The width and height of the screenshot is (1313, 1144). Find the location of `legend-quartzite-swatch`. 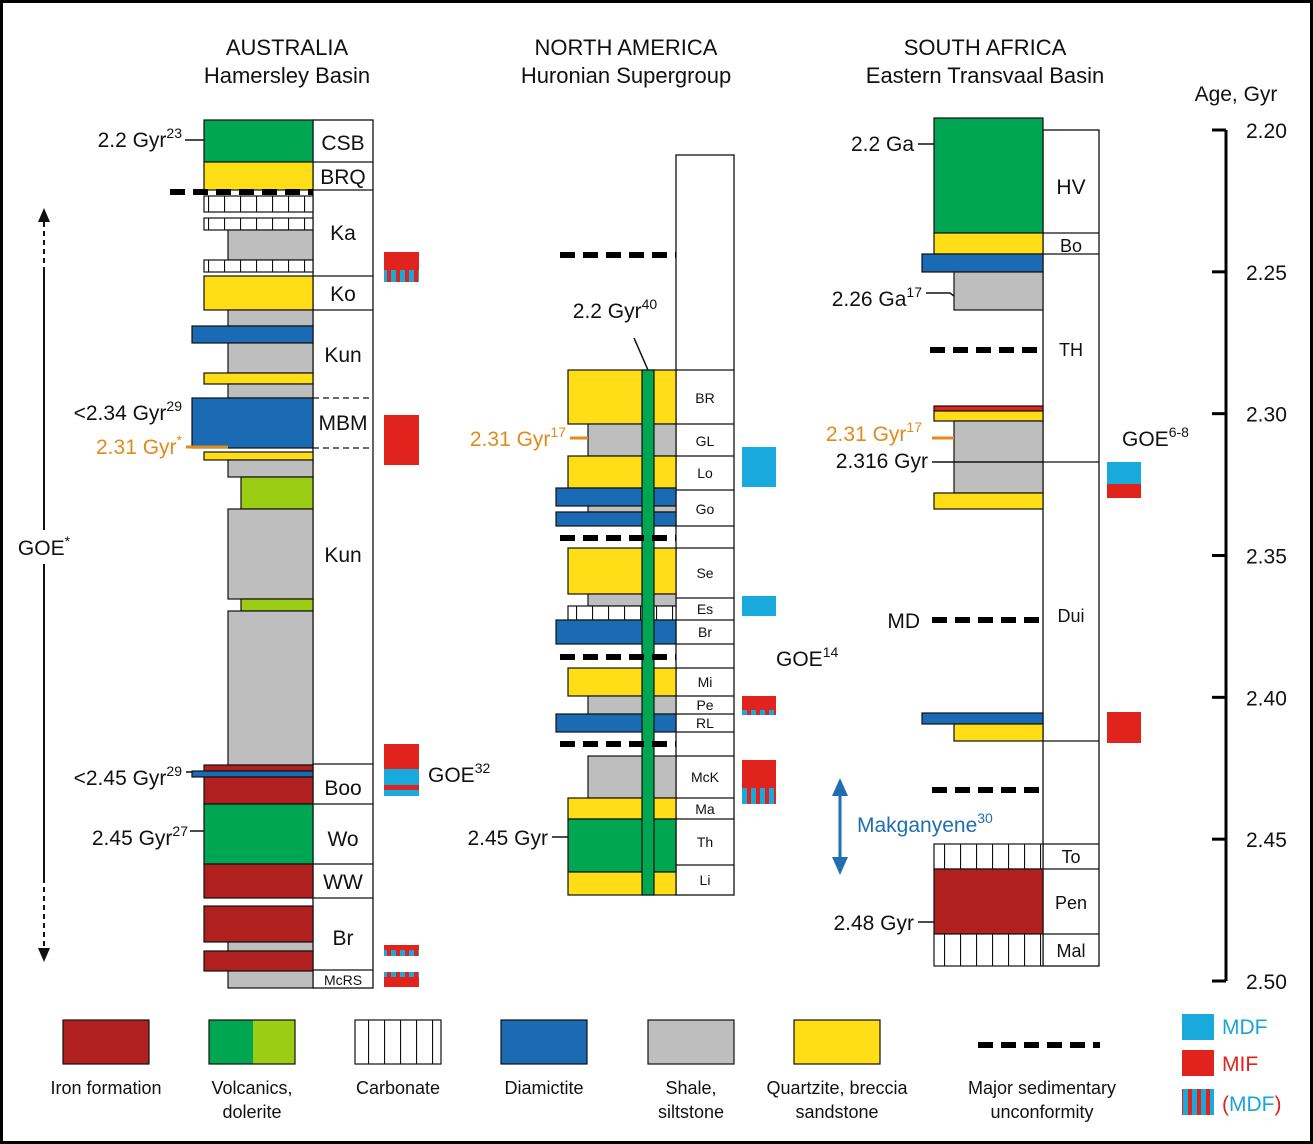

legend-quartzite-swatch is located at coordinates (837, 1042).